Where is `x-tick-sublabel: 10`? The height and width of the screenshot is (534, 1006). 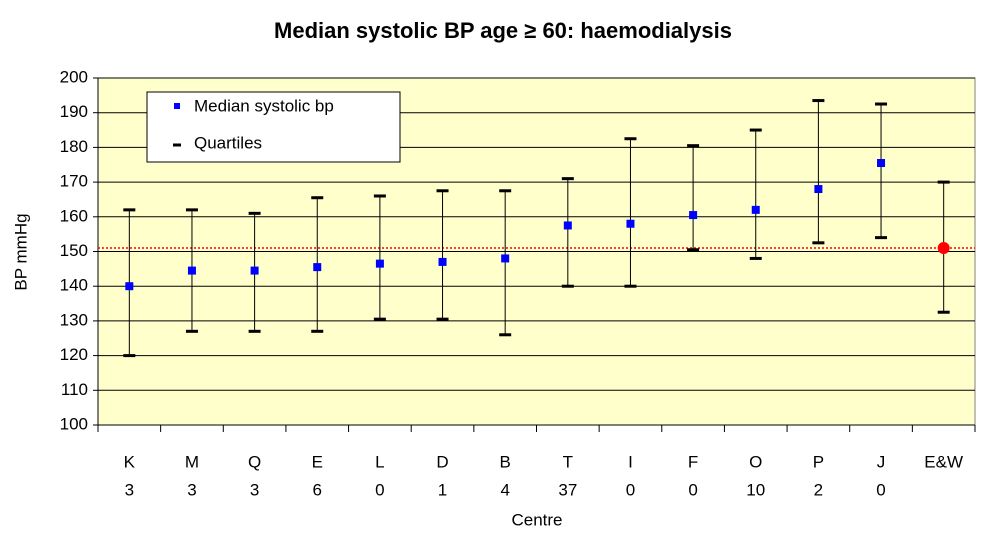
x-tick-sublabel: 10 is located at coordinates (755, 489).